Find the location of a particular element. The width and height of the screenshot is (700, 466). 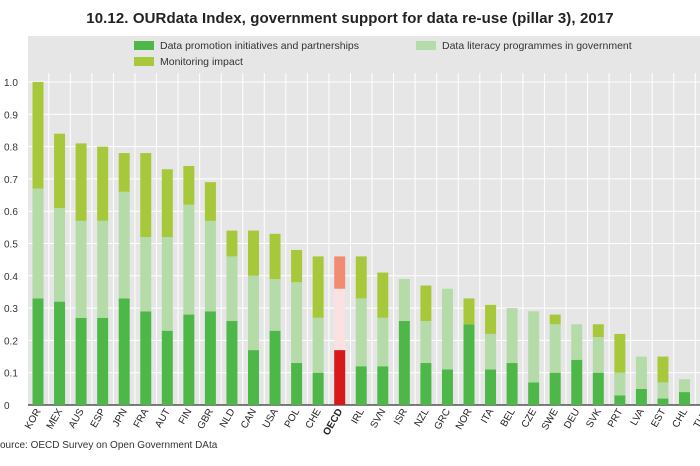

x-tick-label: ESP is located at coordinates (99, 418).